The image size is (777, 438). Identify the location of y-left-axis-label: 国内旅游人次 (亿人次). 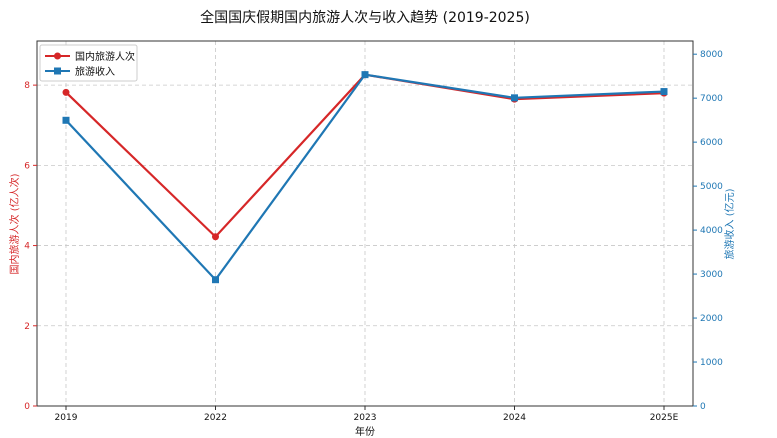
(14, 223).